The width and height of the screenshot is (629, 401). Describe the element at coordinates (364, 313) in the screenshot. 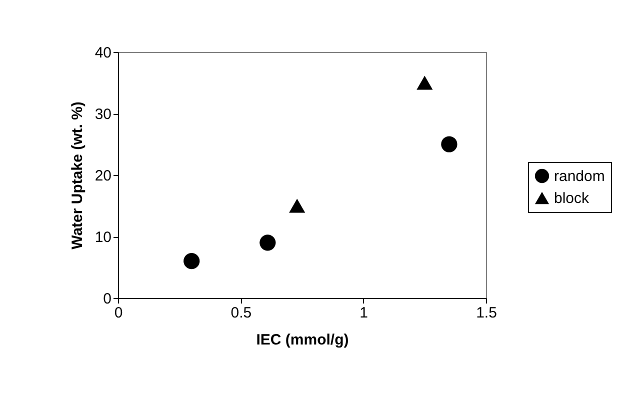

I see `x-tick-label: 1` at that location.